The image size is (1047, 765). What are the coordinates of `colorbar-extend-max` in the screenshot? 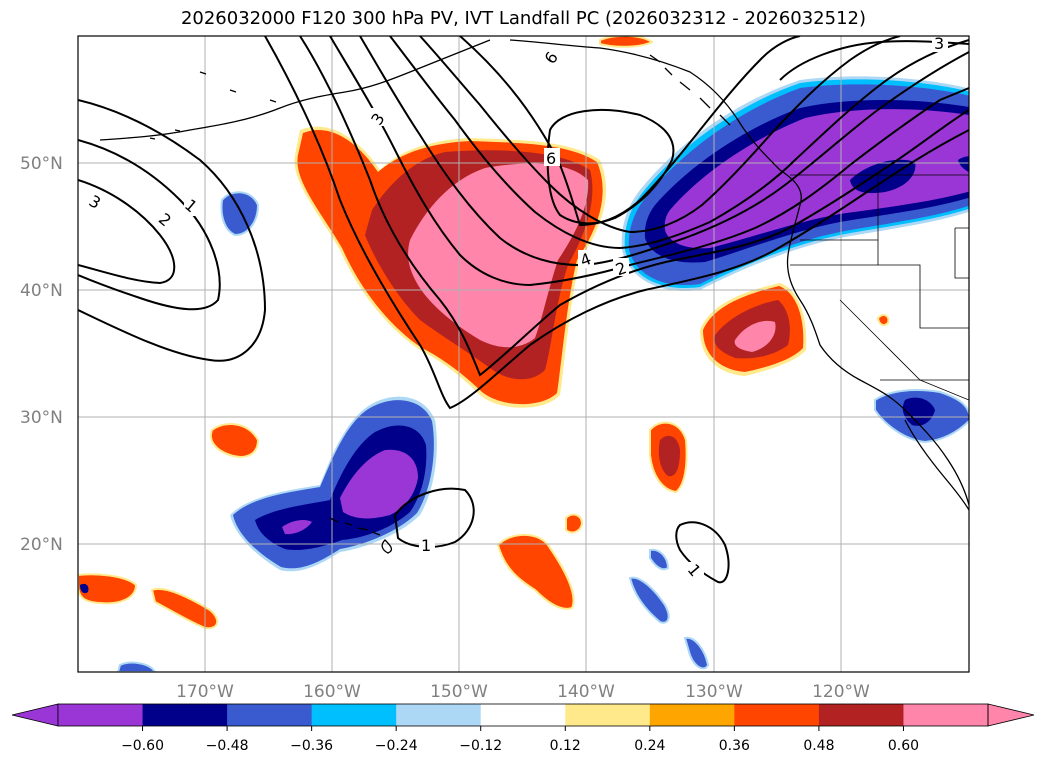 It's located at (1011, 715).